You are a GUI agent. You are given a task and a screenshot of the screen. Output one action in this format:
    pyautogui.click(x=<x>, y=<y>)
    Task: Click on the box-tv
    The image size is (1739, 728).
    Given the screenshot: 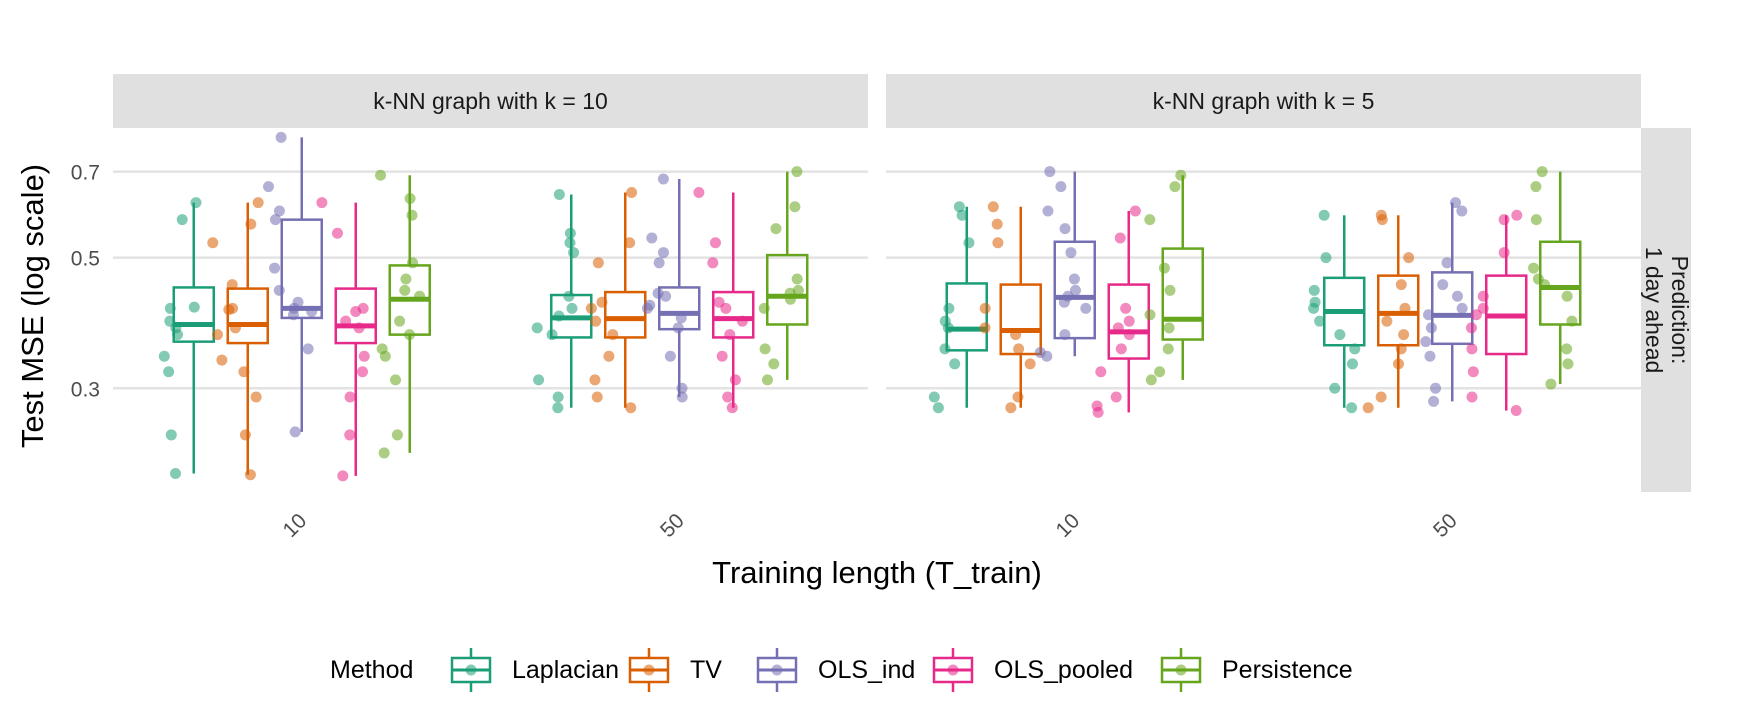 What is the action you would take?
    pyautogui.click(x=238, y=339)
    